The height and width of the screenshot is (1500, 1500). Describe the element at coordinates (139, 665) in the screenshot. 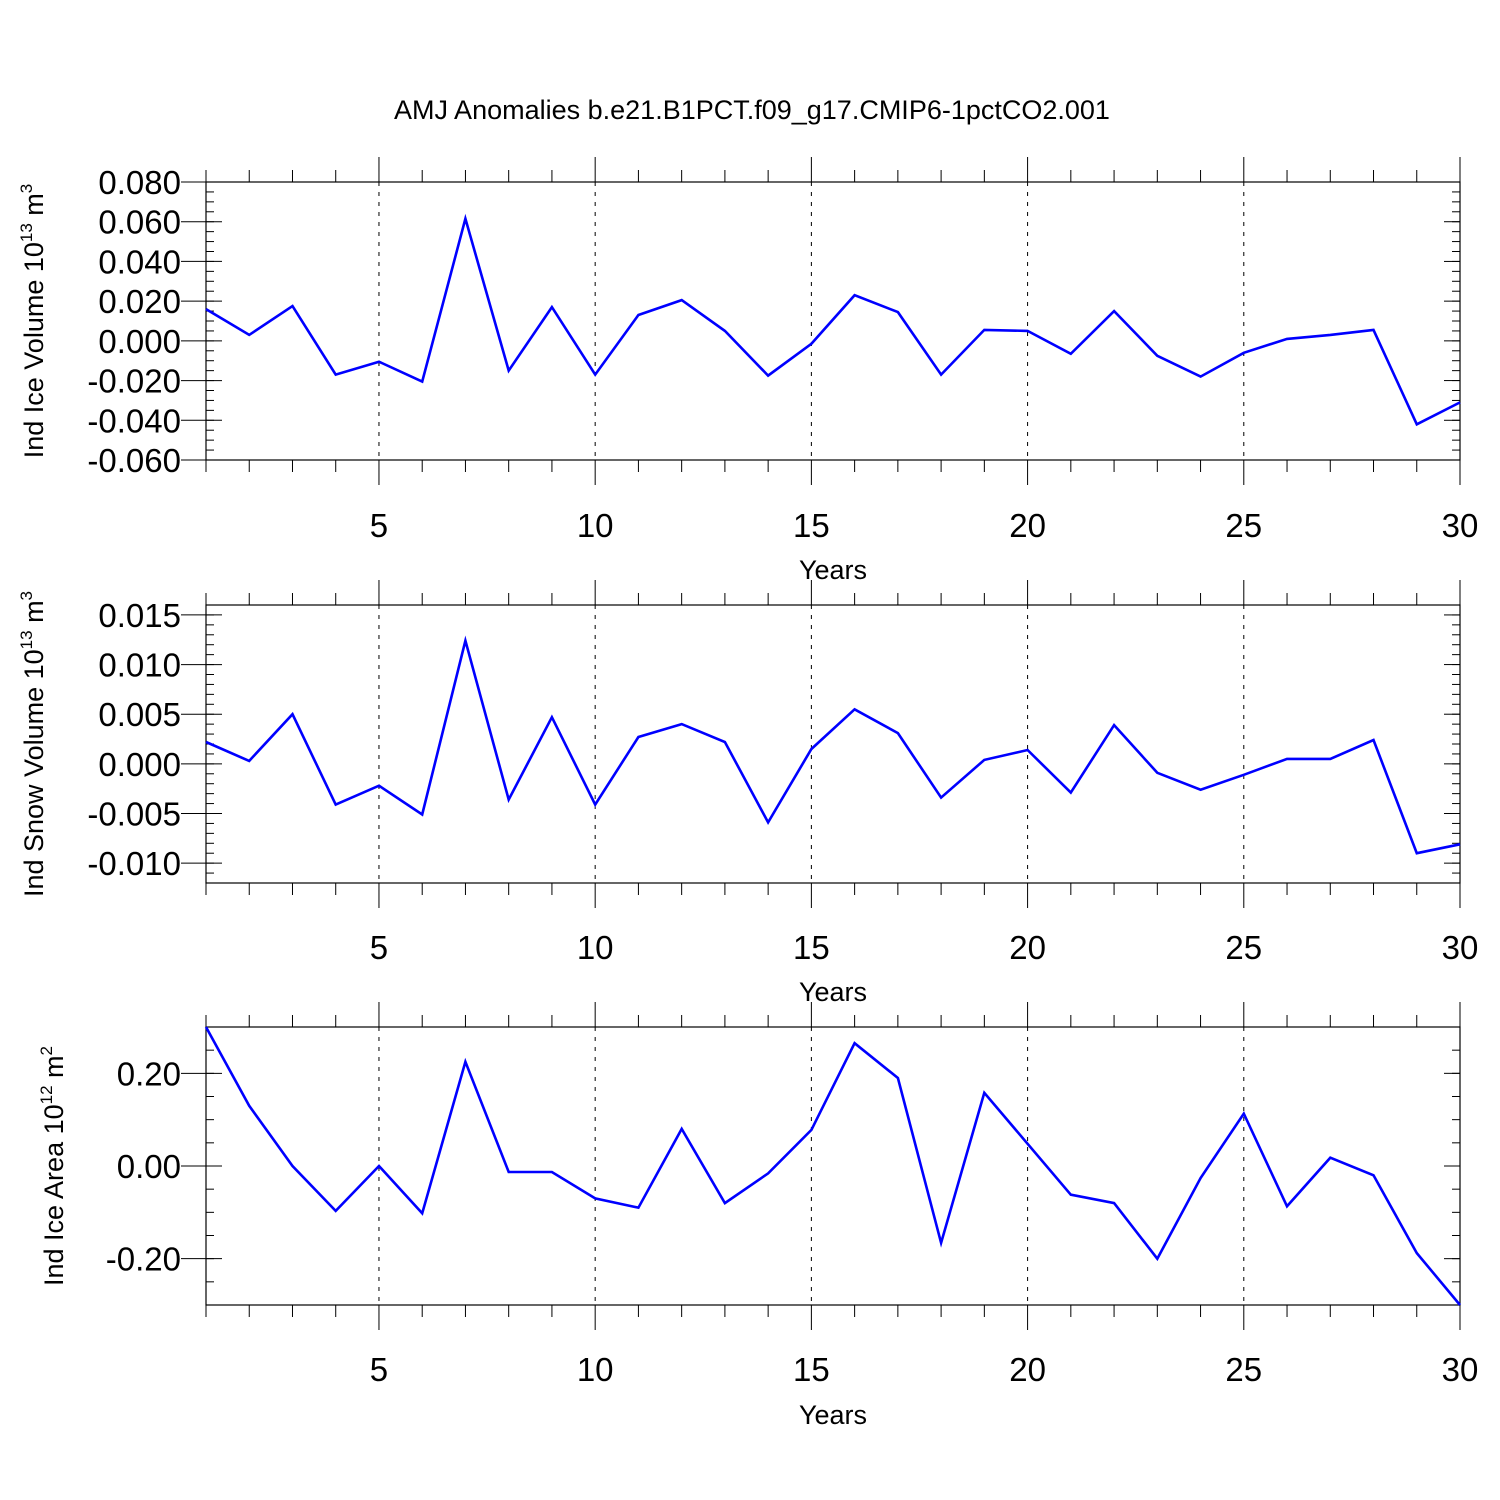

I see `y-tick-label: 0.010` at that location.